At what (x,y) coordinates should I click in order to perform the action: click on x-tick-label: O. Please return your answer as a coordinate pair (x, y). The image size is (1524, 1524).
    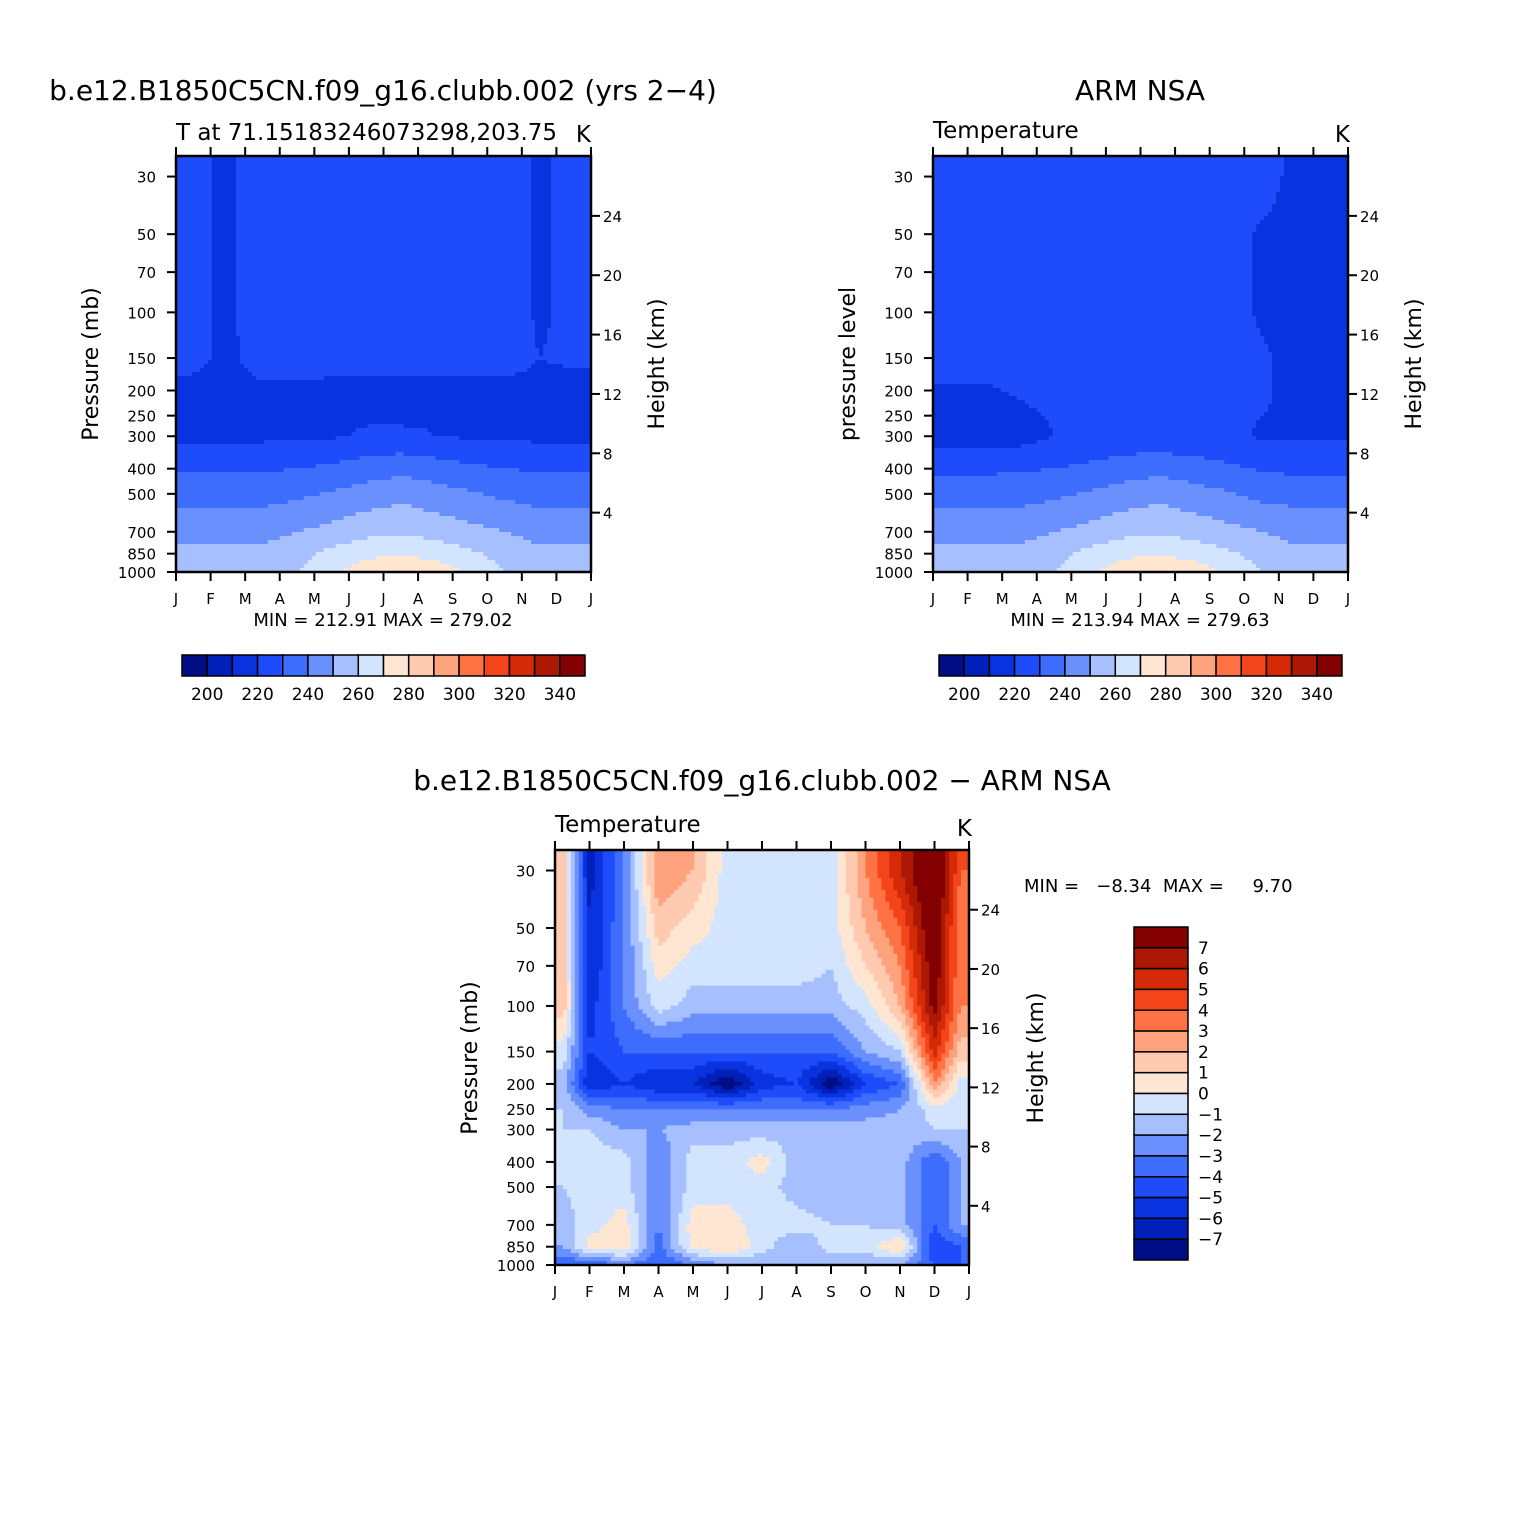
    Looking at the image, I should click on (866, 1292).